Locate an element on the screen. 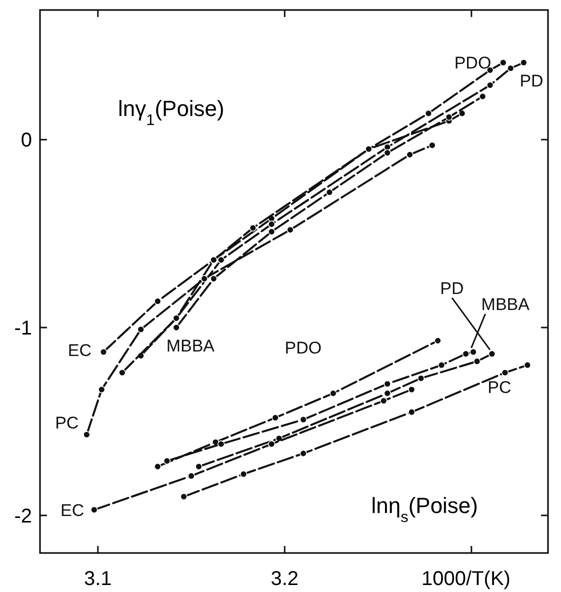 The image size is (561, 592). series-label: PDO is located at coordinates (473, 63).